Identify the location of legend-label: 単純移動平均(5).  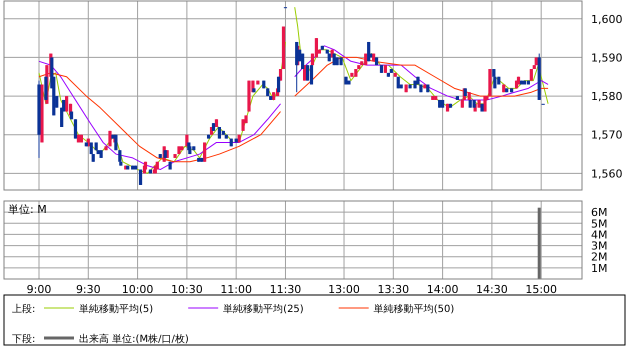
(116, 309).